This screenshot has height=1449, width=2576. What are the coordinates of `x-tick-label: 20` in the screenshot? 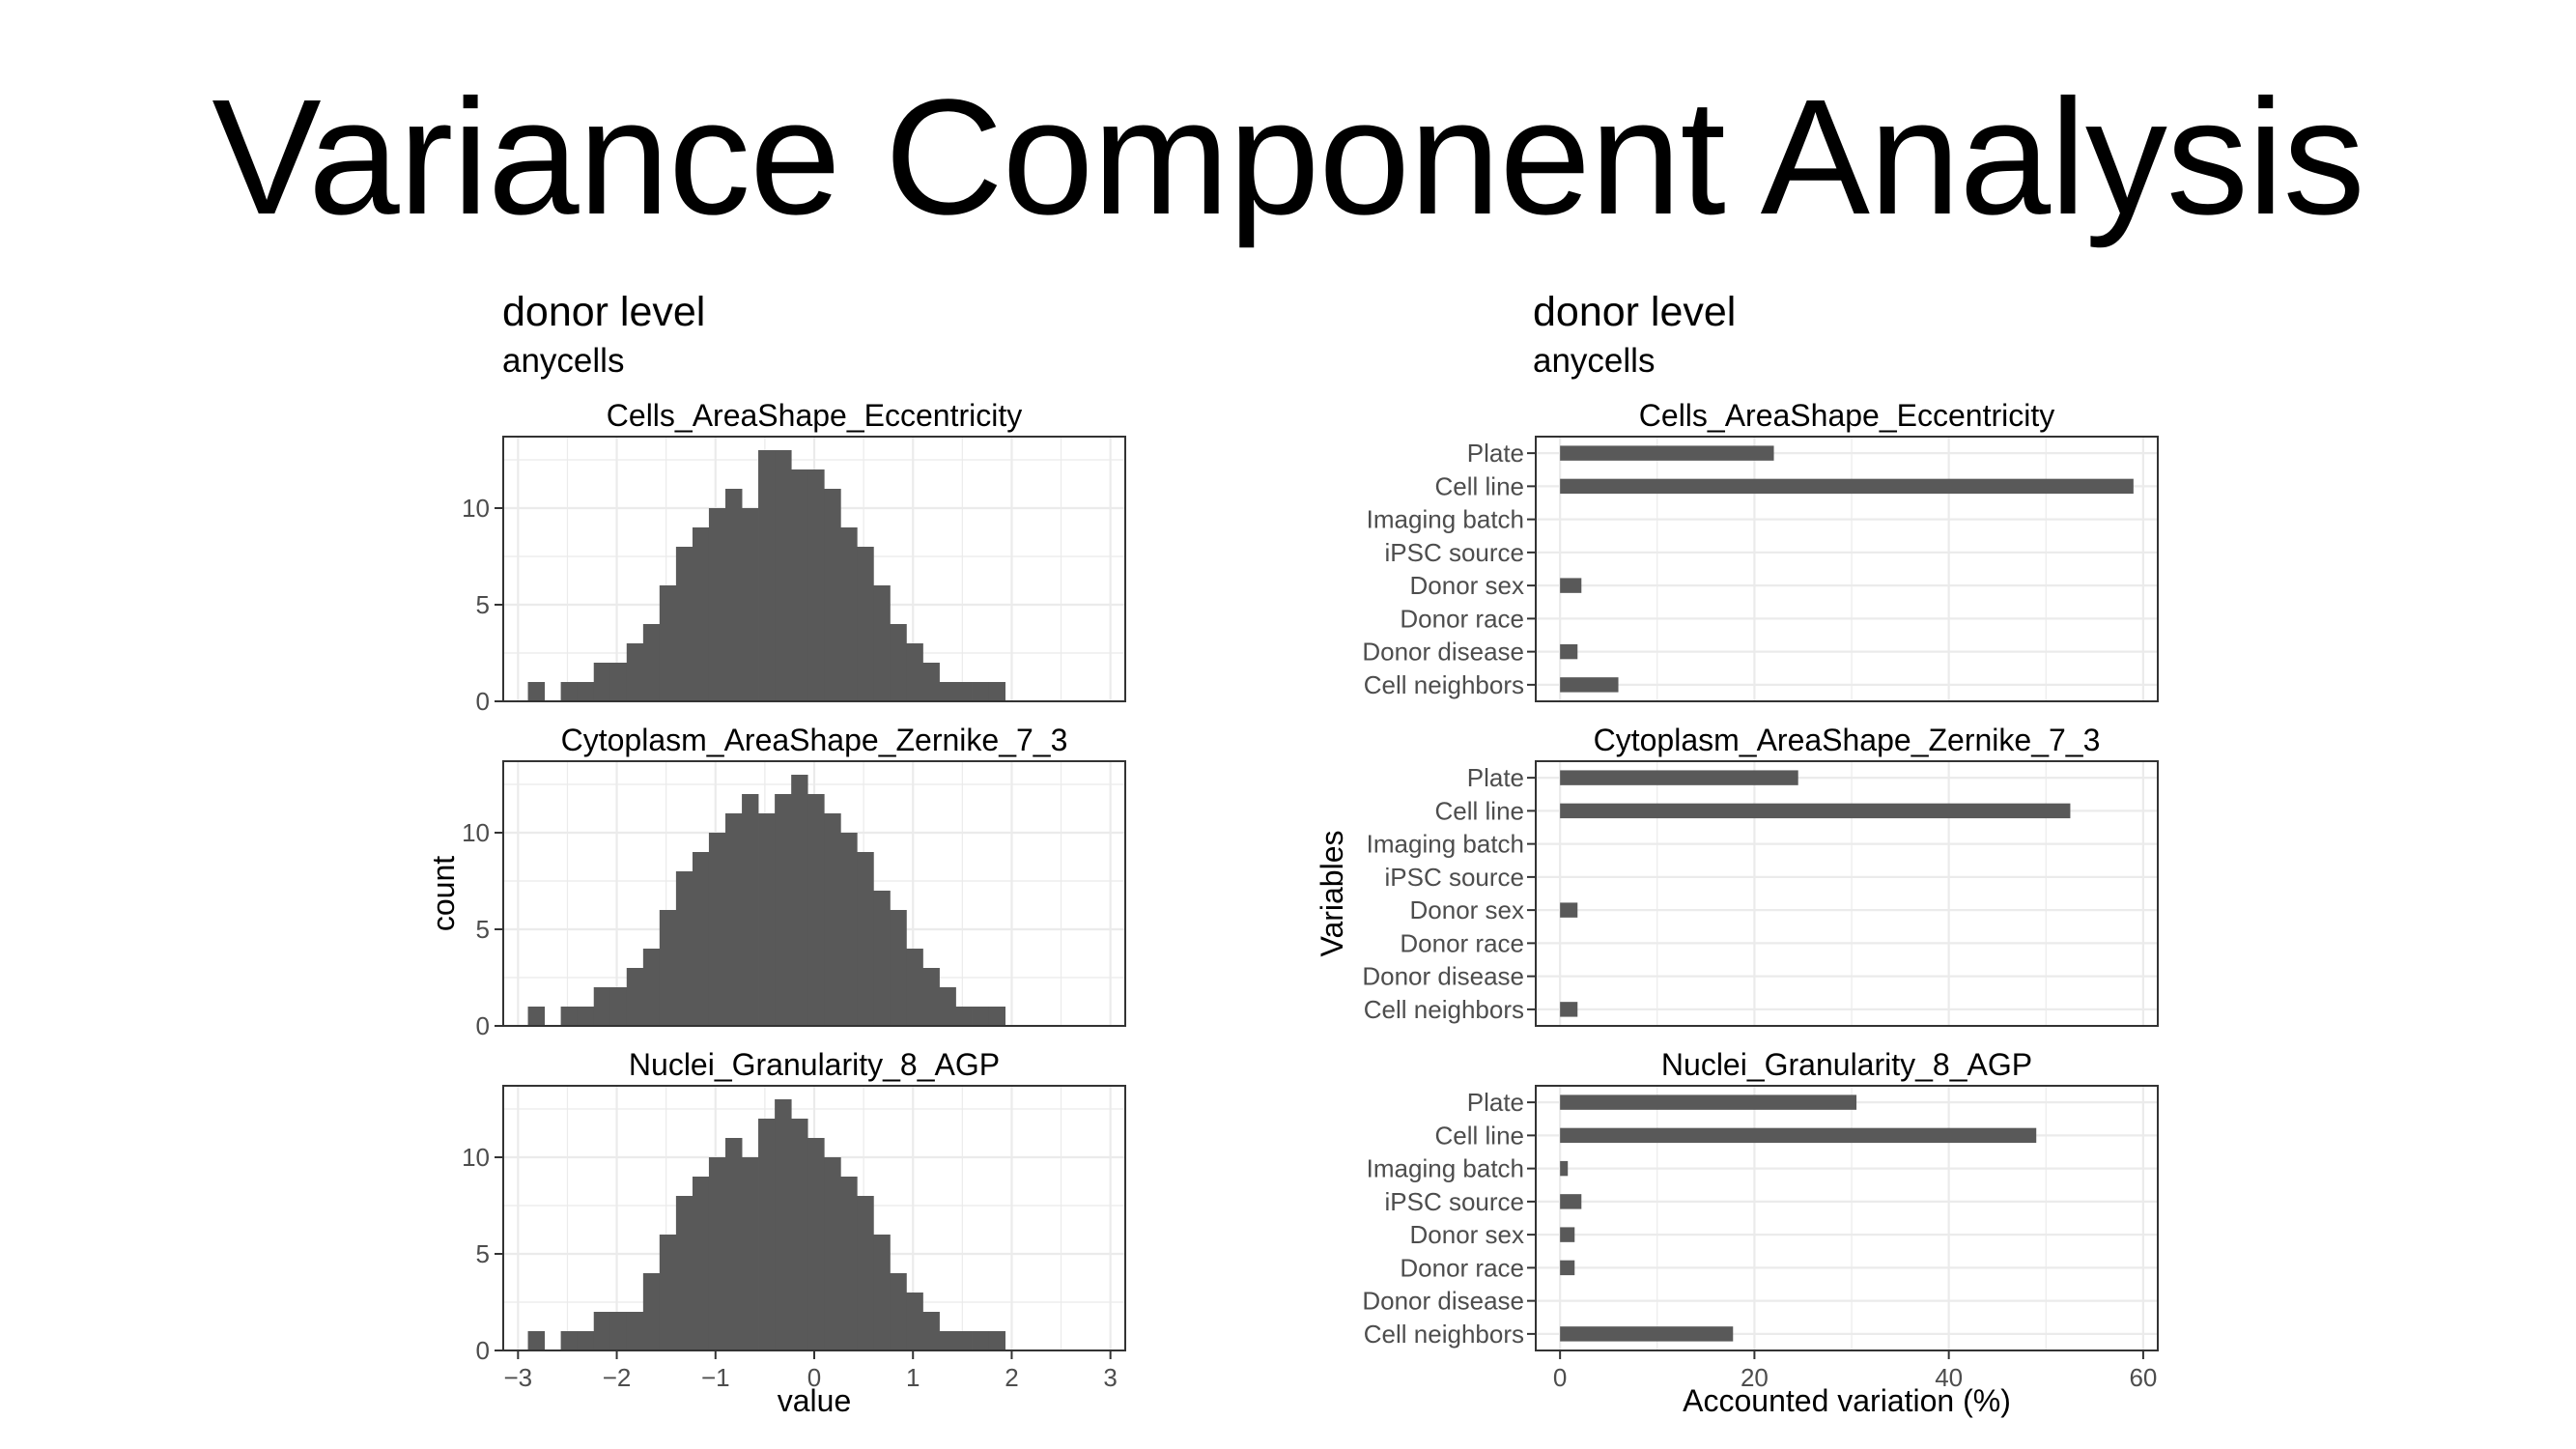 It's located at (1755, 1377).